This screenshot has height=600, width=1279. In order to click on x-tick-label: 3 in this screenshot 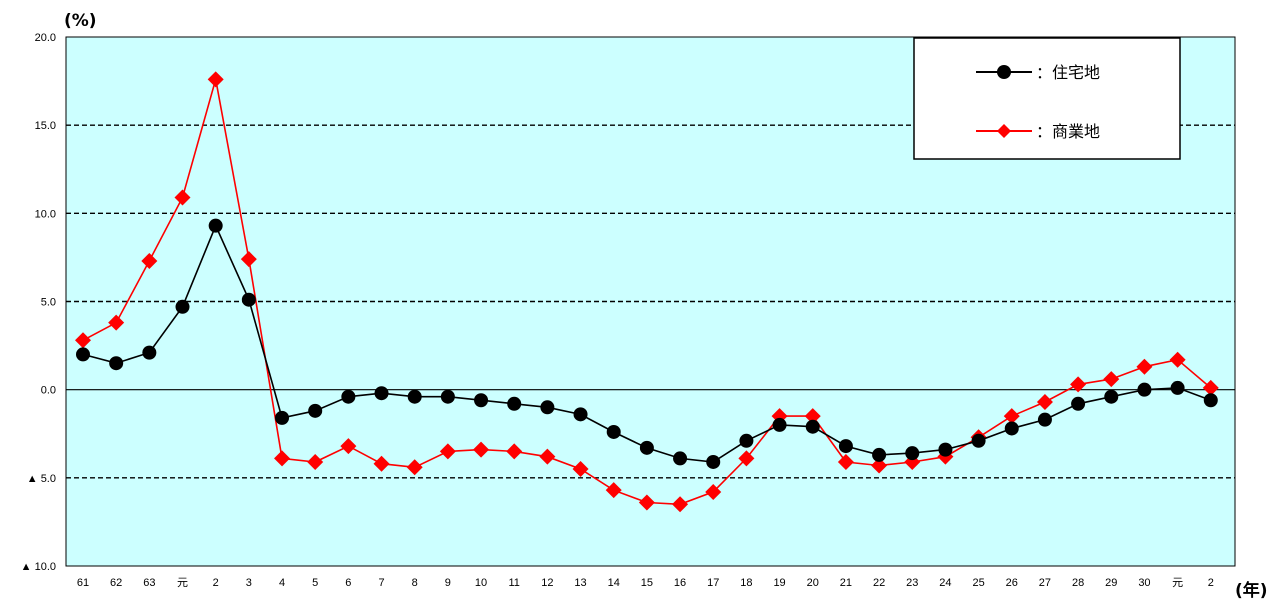, I will do `click(249, 583)`.